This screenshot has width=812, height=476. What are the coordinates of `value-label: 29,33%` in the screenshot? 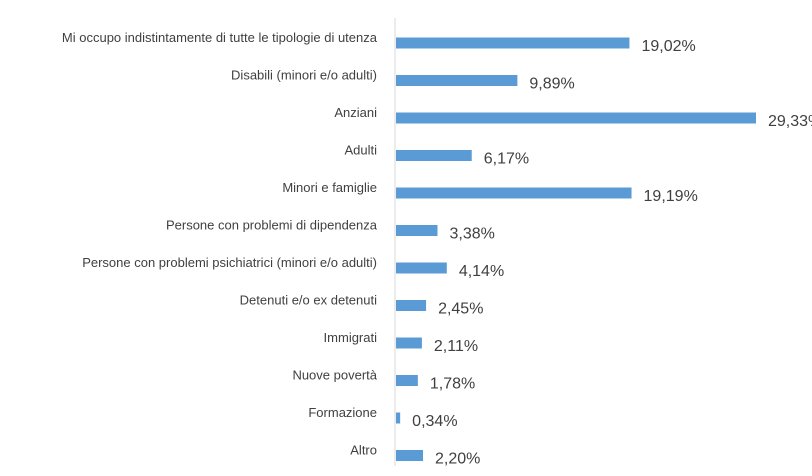 It's located at (790, 121).